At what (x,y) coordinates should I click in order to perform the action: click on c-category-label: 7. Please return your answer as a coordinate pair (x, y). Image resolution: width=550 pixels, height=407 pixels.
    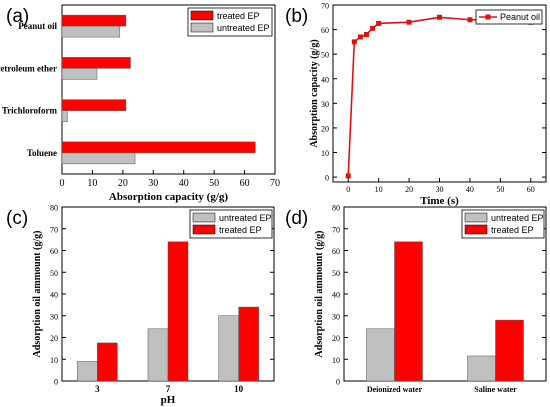
    Looking at the image, I should click on (168, 389).